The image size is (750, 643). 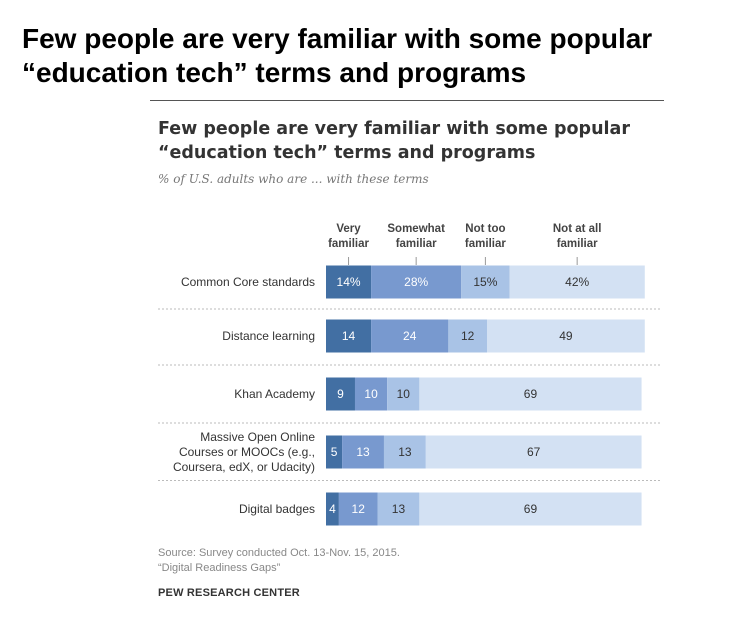 I want to click on data-label-4-0: 4, so click(x=332, y=509).